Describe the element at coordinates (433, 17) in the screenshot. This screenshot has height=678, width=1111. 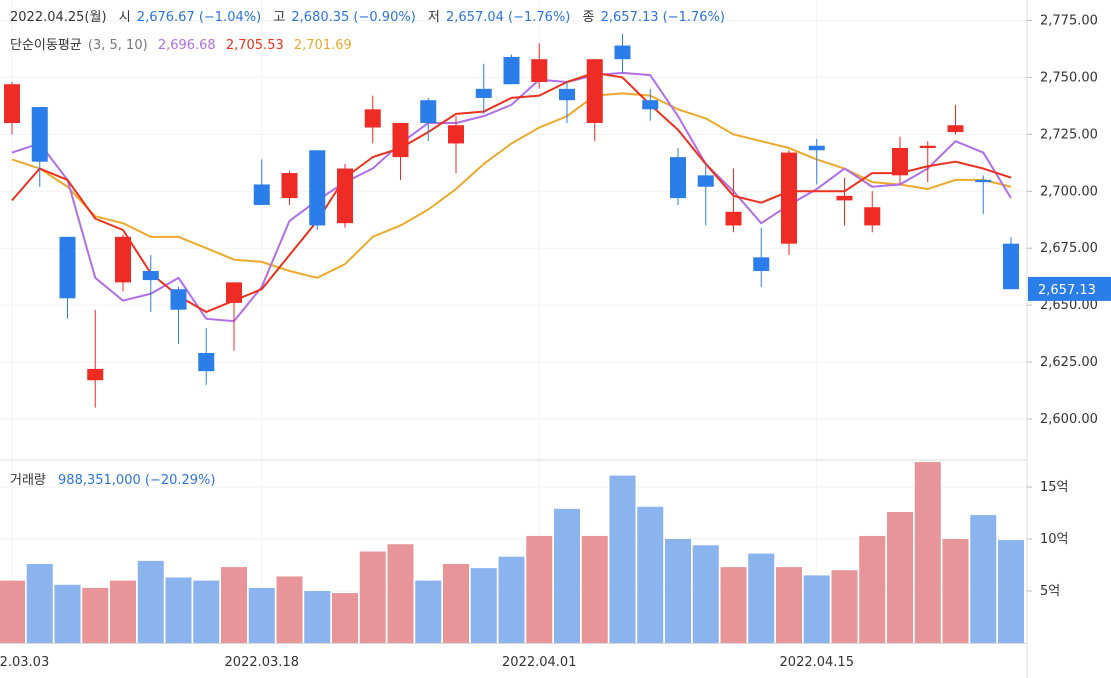
I see `low-label: 저` at that location.